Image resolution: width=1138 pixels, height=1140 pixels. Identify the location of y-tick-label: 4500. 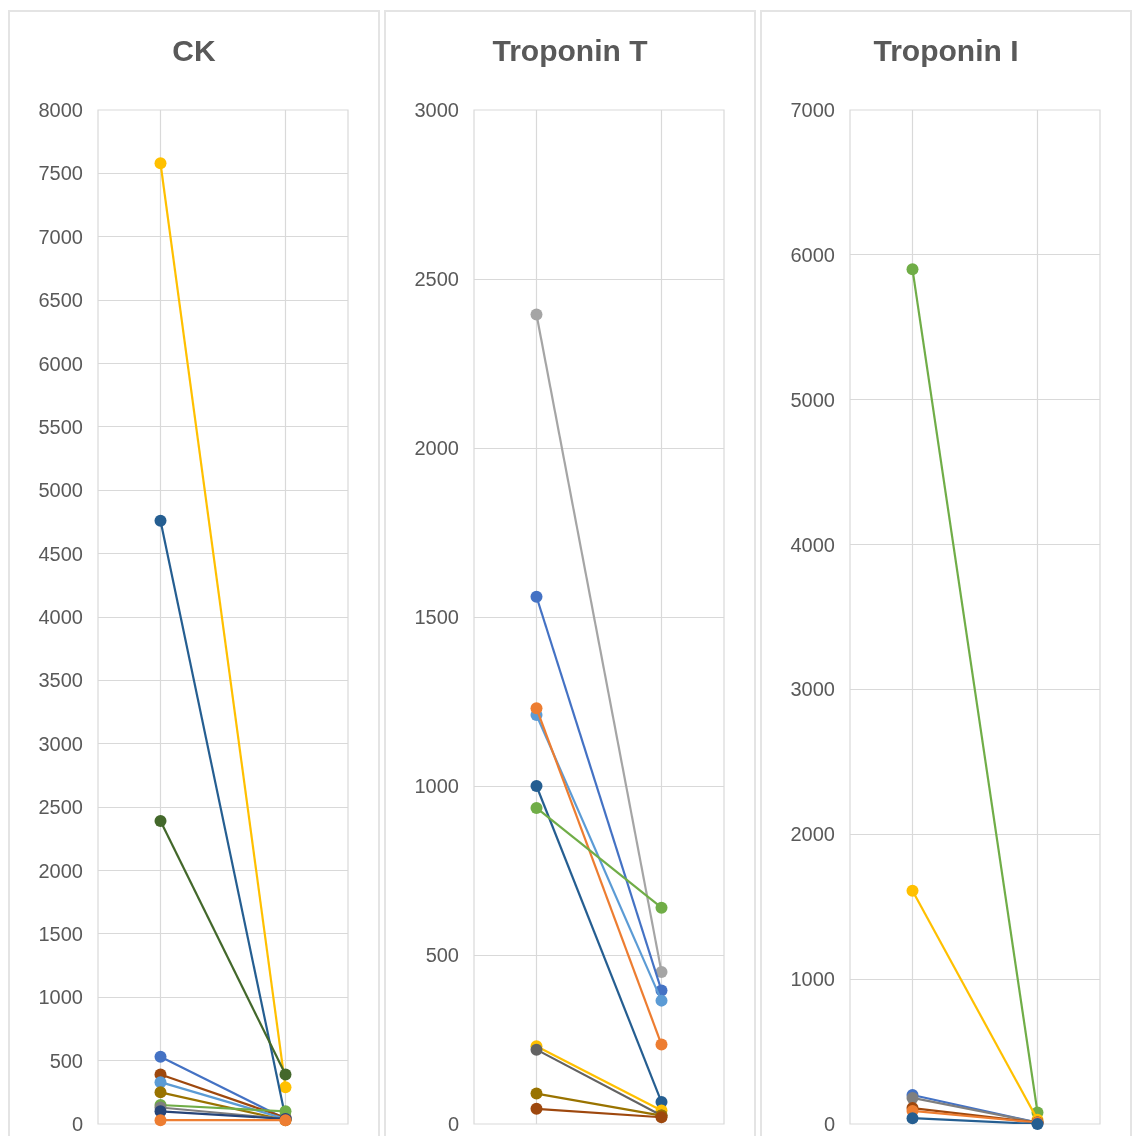
(60, 553).